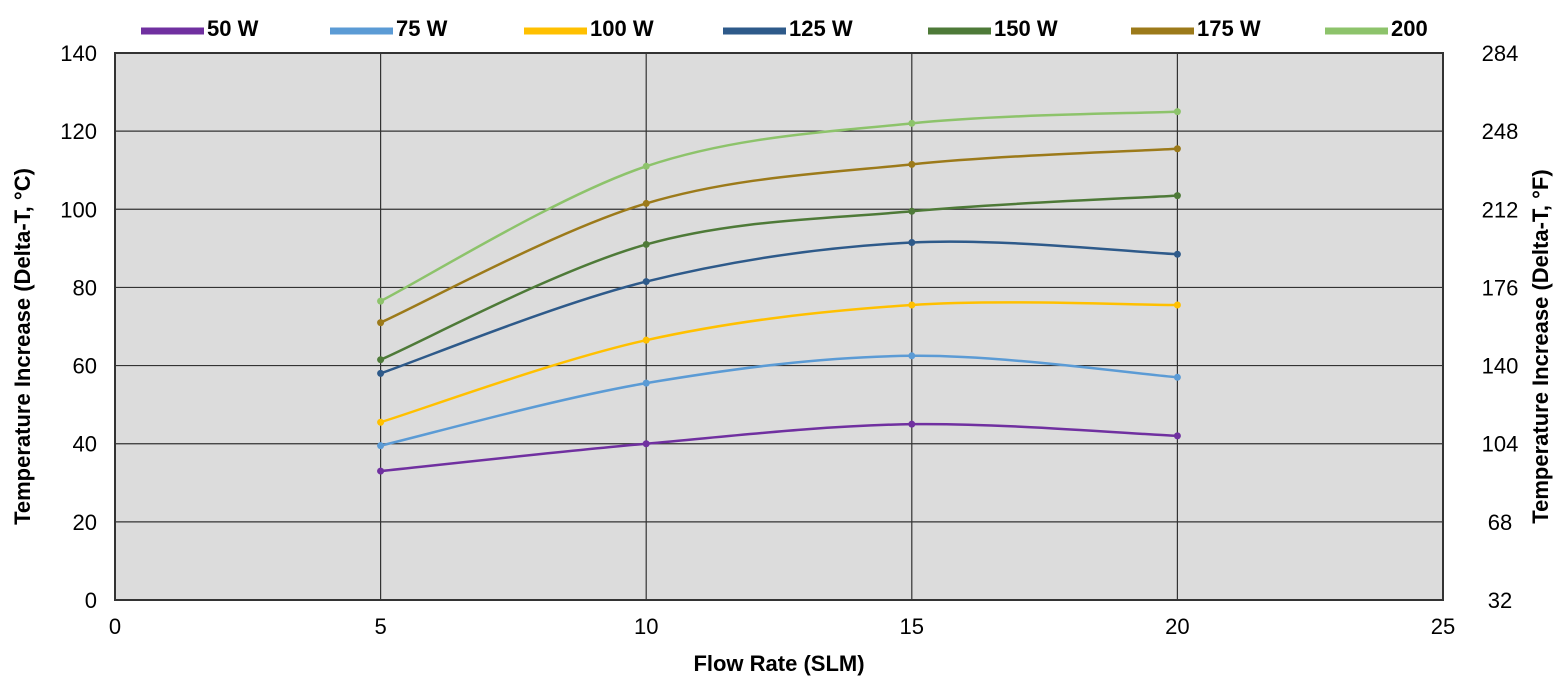 This screenshot has height=677, width=1559. I want to click on legend-entry: 100 W, so click(589, 28).